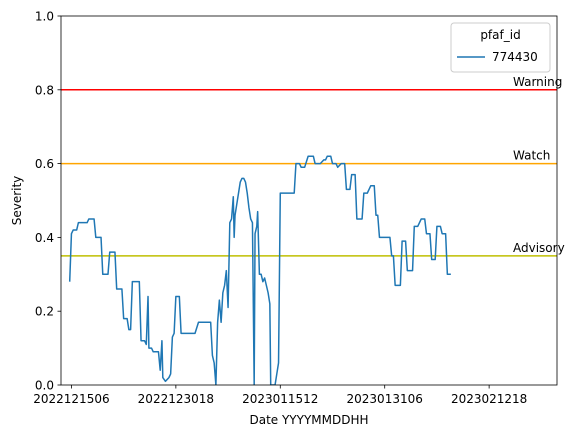 The image size is (583, 438). I want to click on legend-entry: 774430, so click(515, 57).